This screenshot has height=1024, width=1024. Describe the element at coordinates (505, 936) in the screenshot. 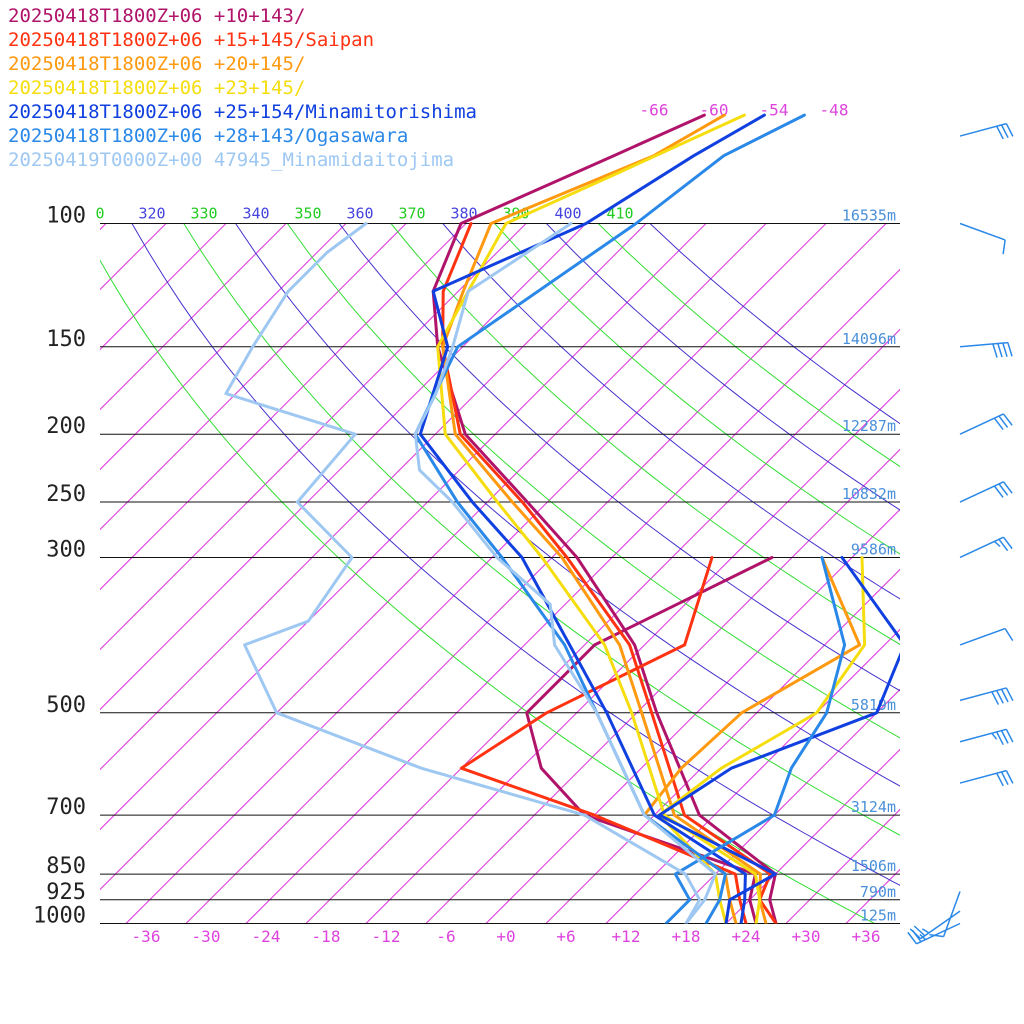

I see `temp-tick-label: +0` at that location.